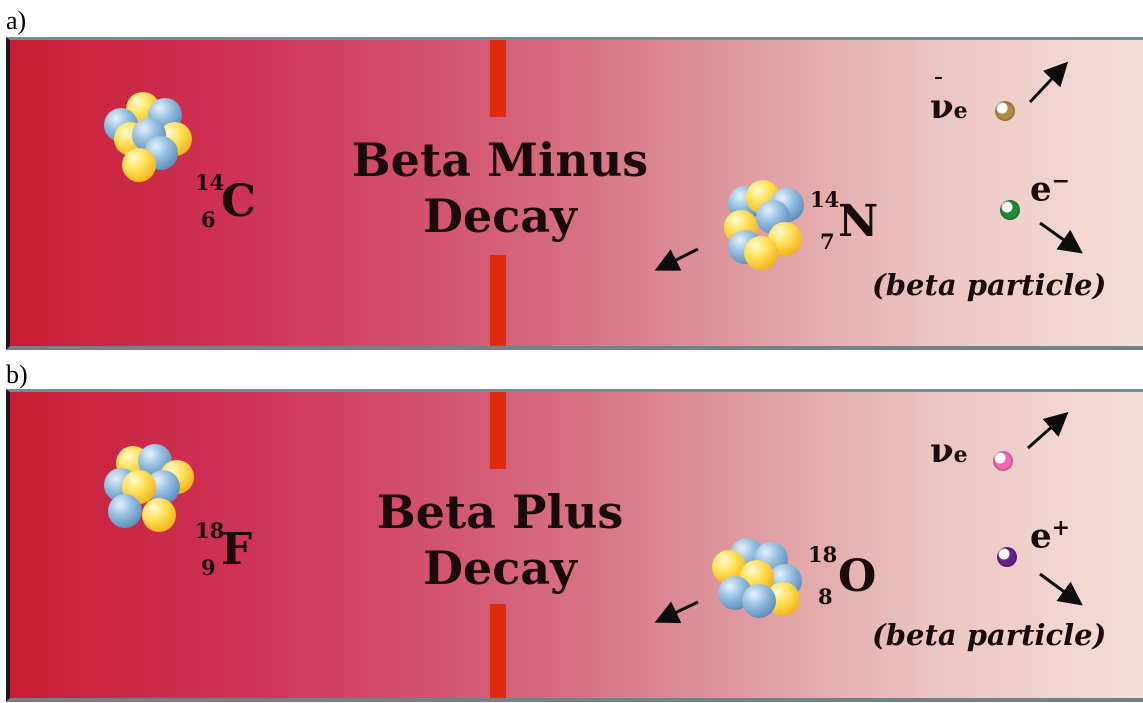 The width and height of the screenshot is (1143, 703). Describe the element at coordinates (500, 540) in the screenshot. I see `decay-title: Beta Plus Decay` at that location.